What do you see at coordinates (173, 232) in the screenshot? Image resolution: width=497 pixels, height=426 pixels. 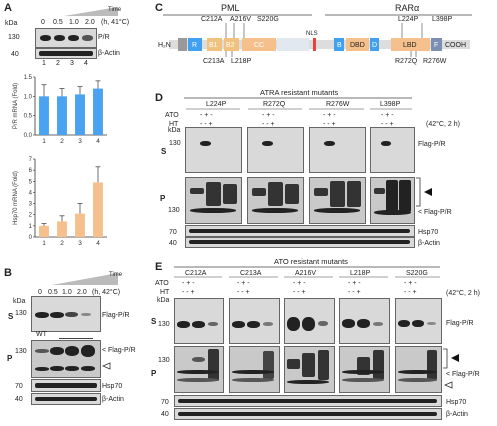 I see `panel-d-mw-70: 70` at bounding box center [173, 232].